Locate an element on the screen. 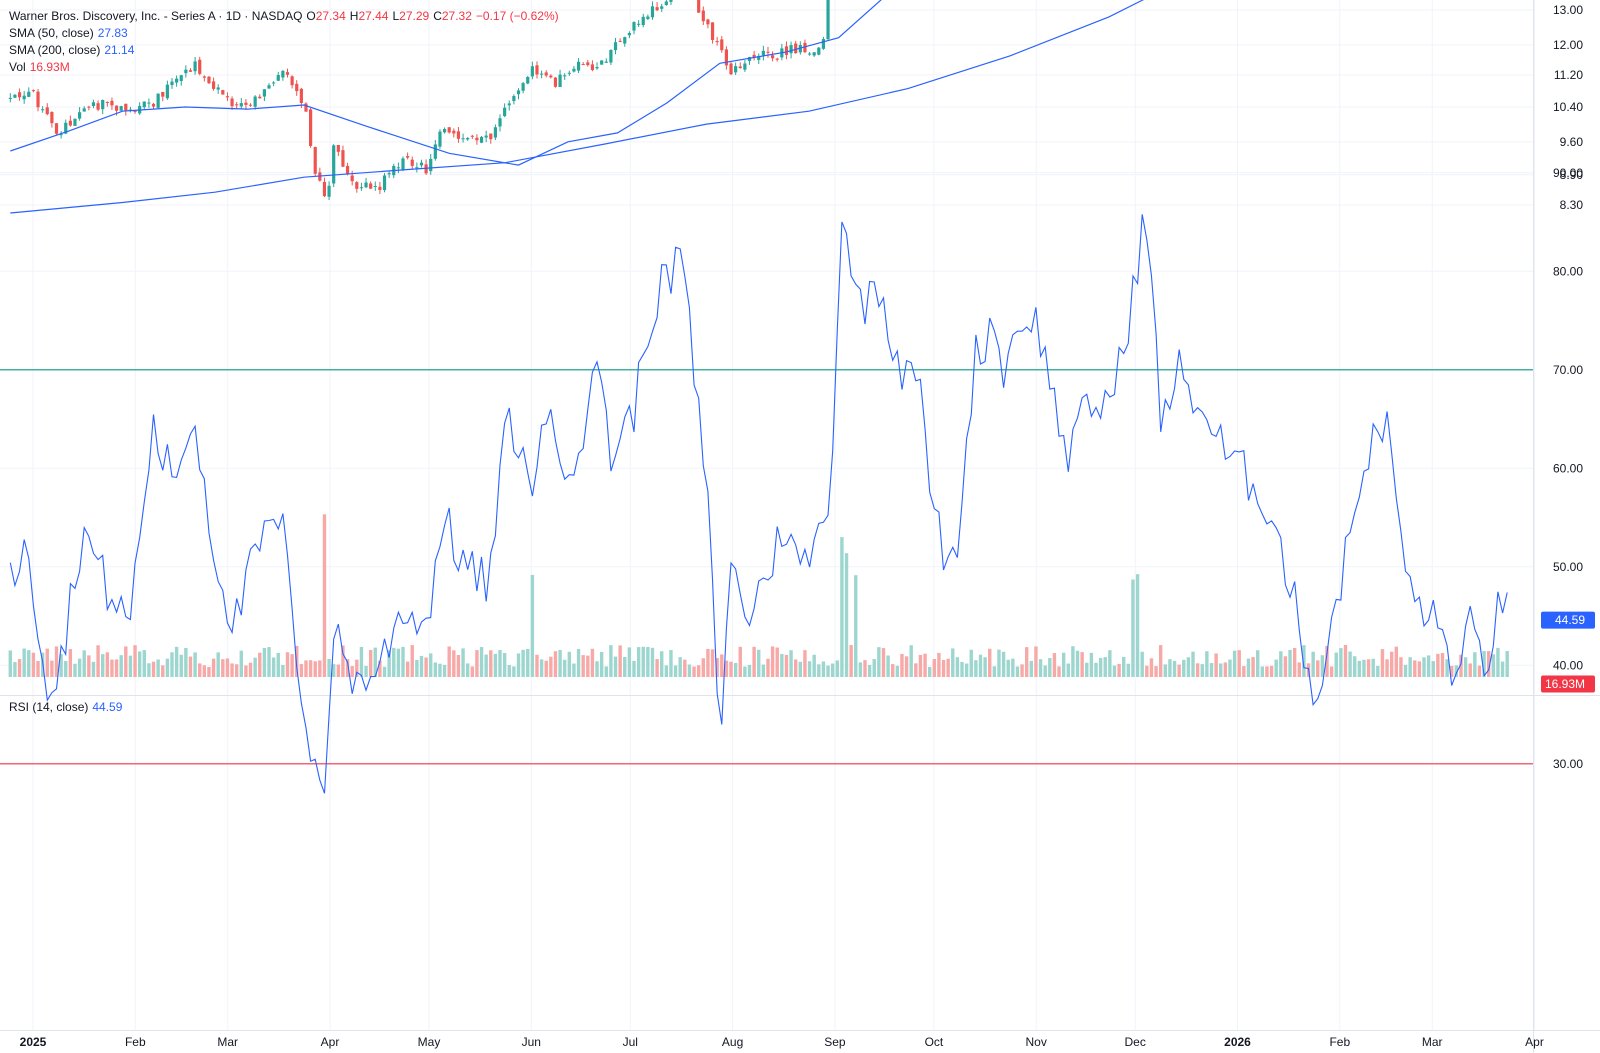 The width and height of the screenshot is (1600, 1053). rsi-tick-label: 40.00 is located at coordinates (1568, 665).